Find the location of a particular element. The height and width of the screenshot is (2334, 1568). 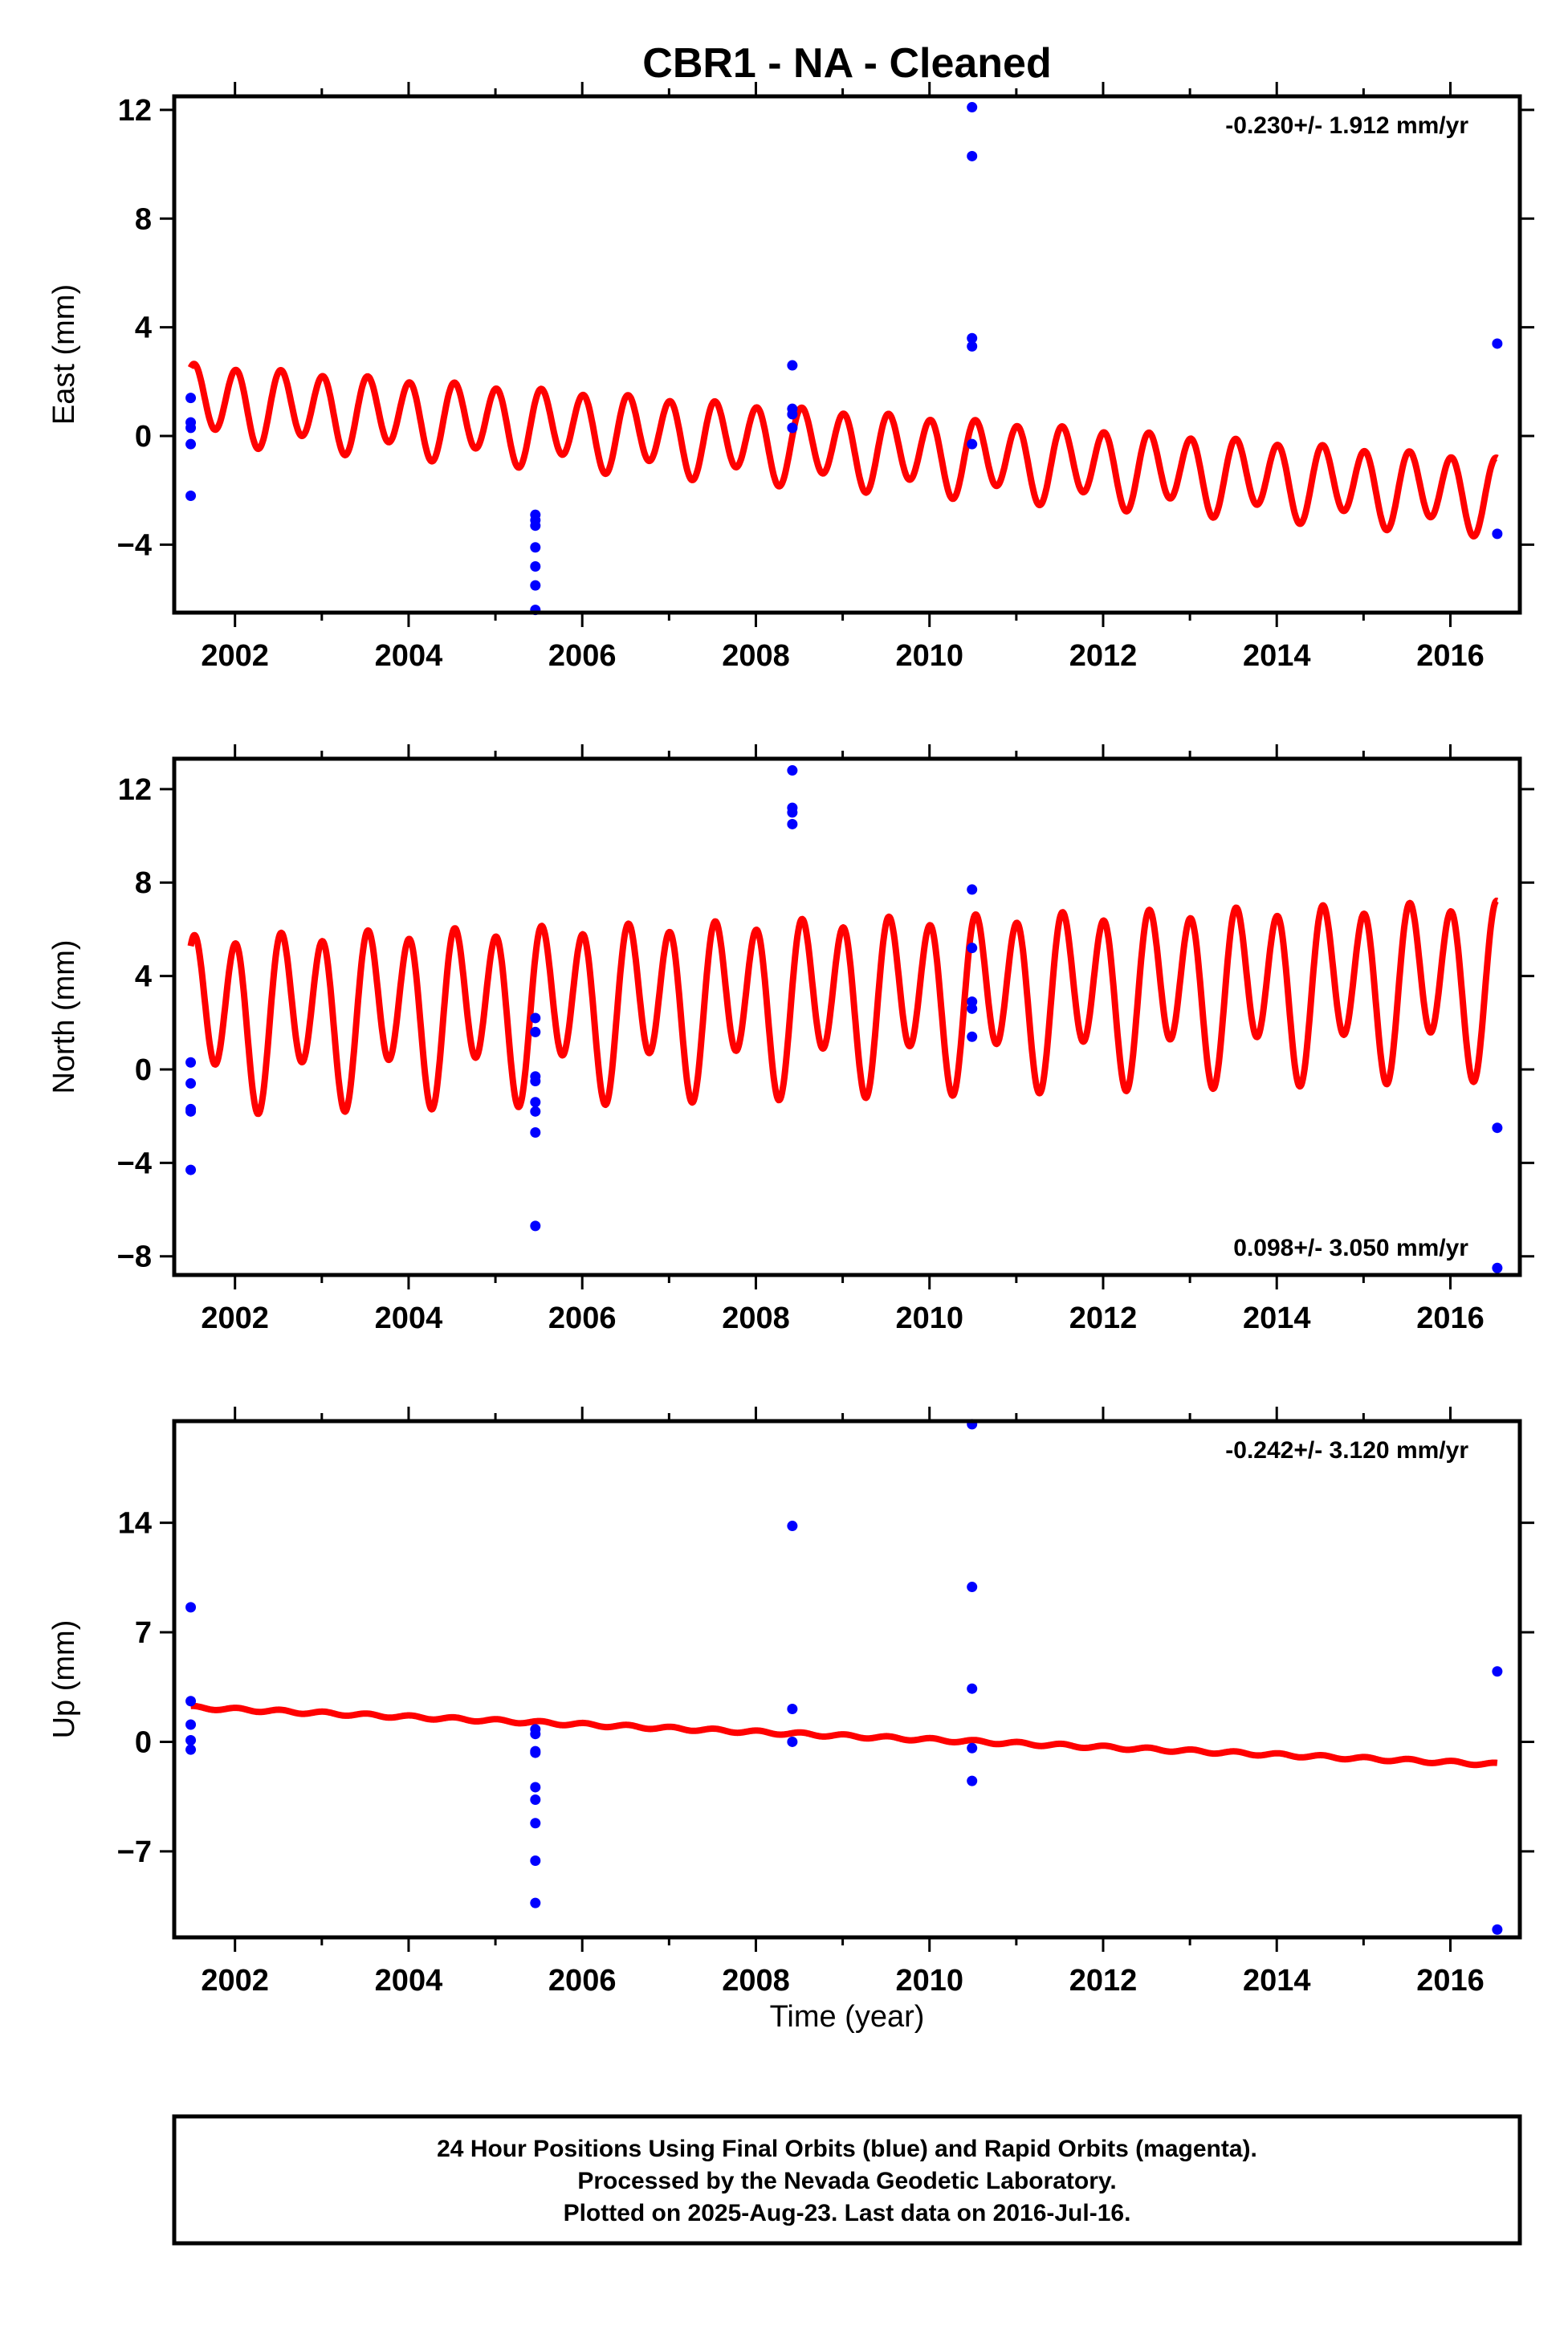

y-tick-label: 4 is located at coordinates (143, 328).